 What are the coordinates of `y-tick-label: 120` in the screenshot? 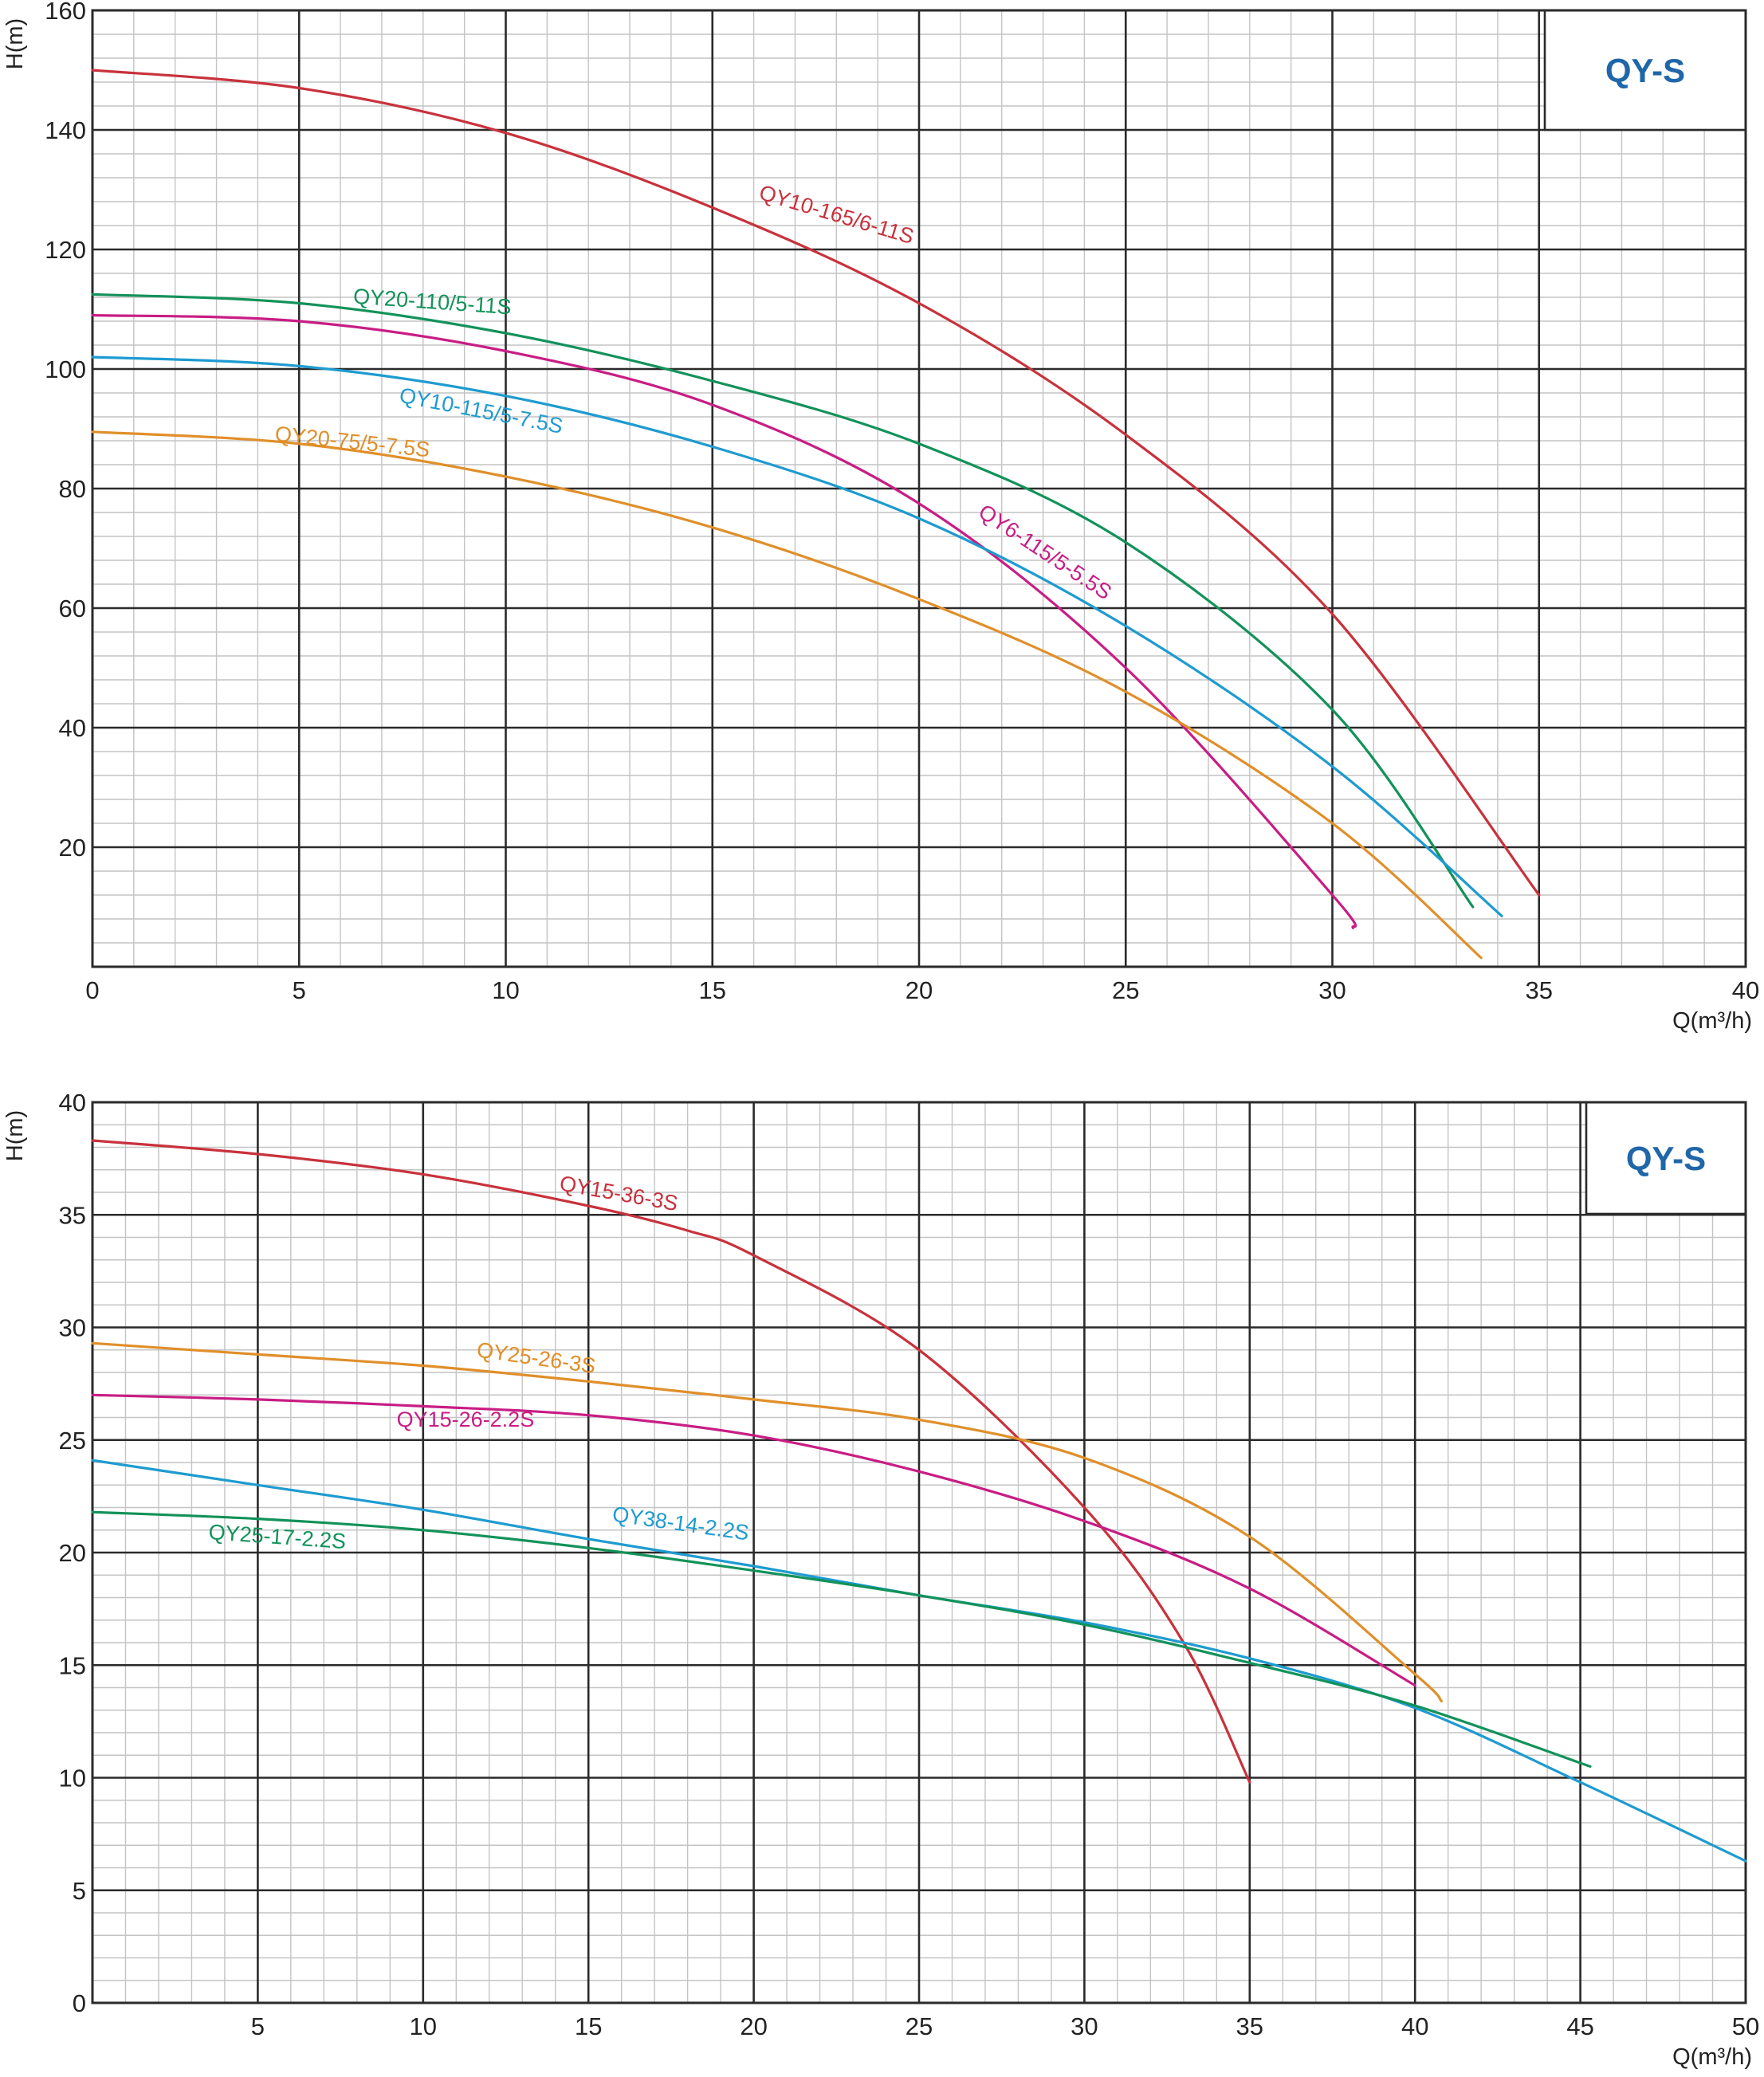 It's located at (65, 250).